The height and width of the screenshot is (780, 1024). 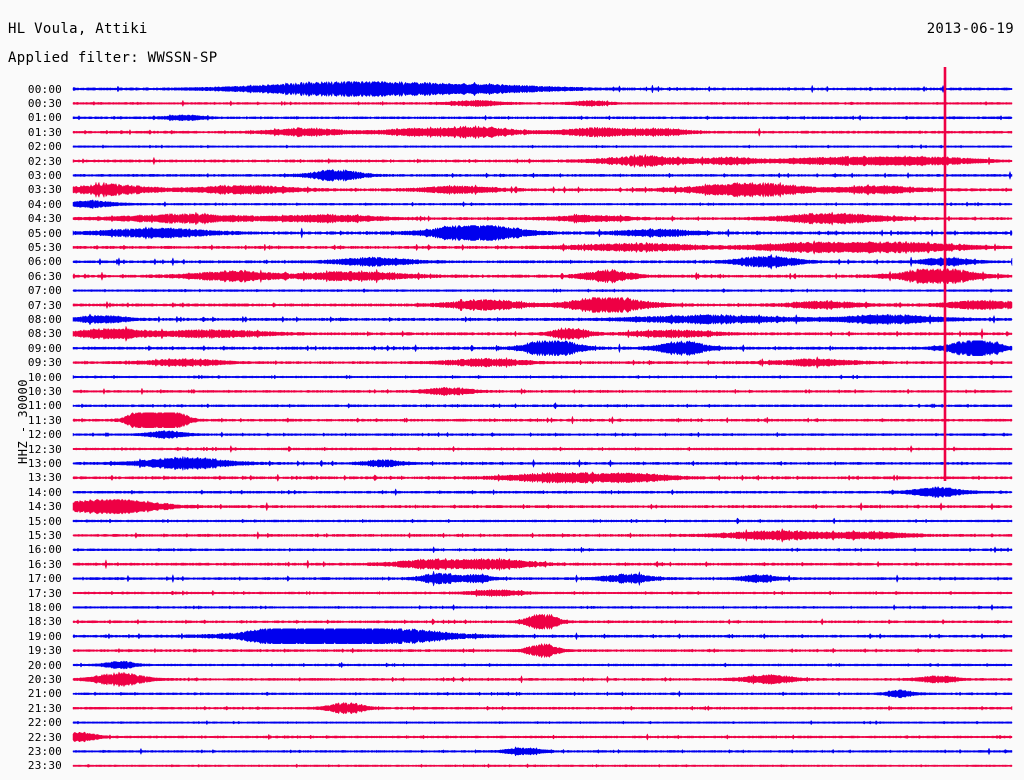 What do you see at coordinates (44, 751) in the screenshot?
I see `time-label: 23:00` at bounding box center [44, 751].